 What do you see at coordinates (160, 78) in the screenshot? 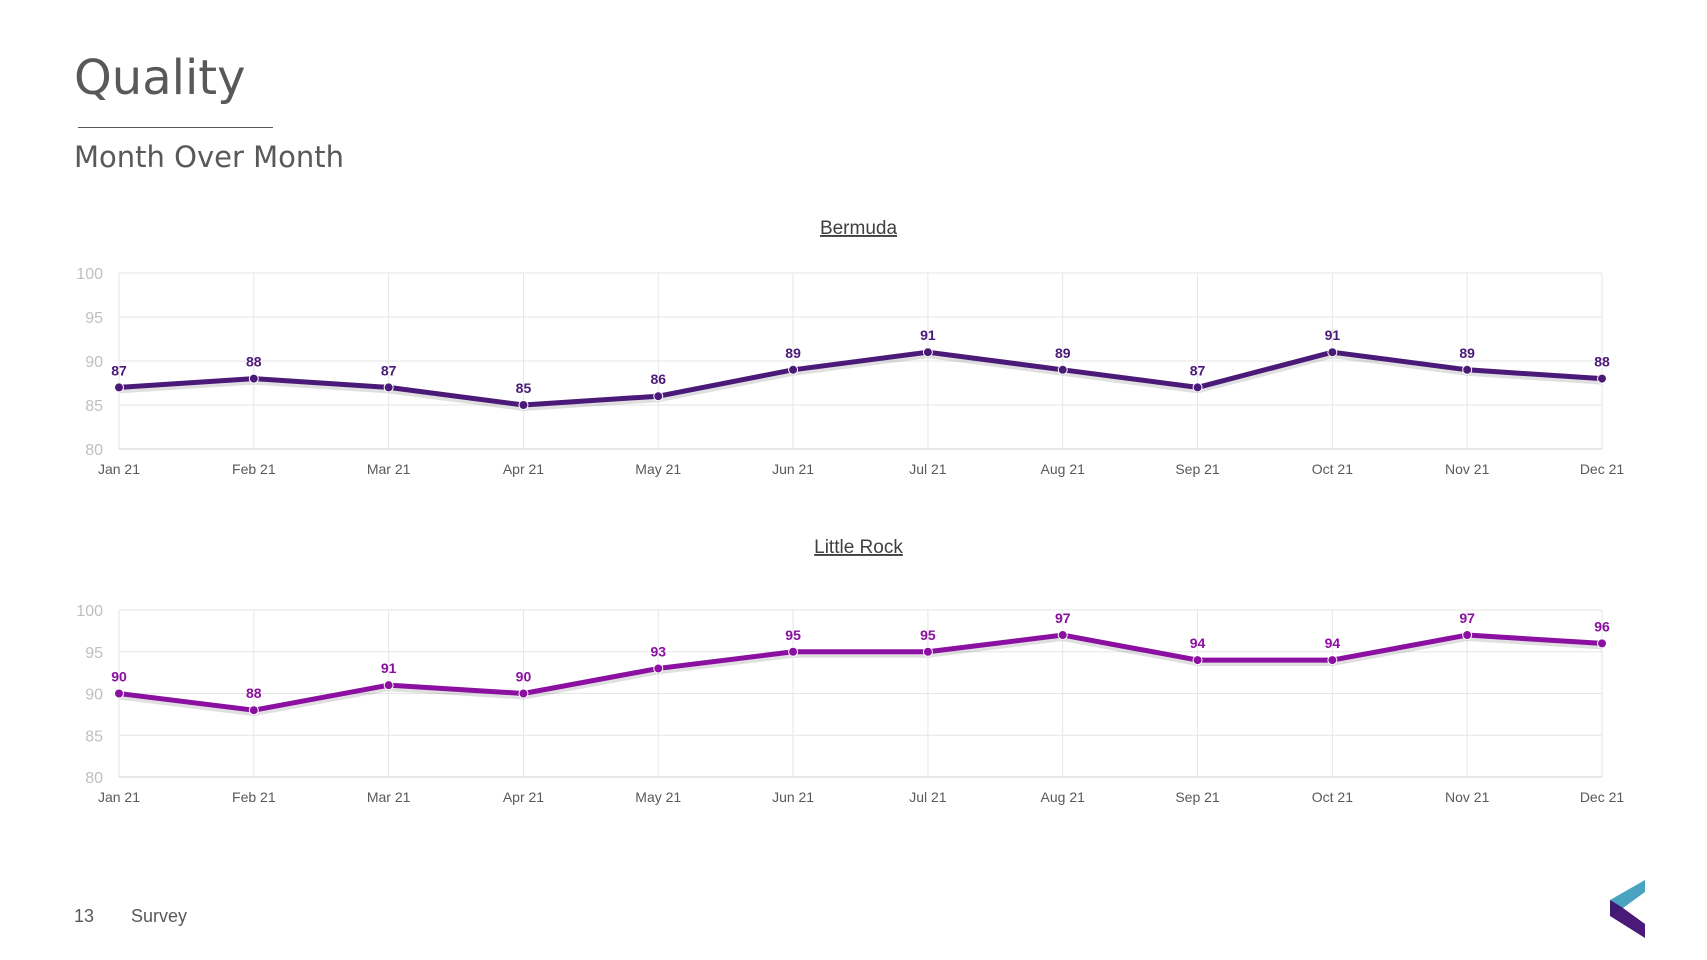
I see `slide-title: Quality` at bounding box center [160, 78].